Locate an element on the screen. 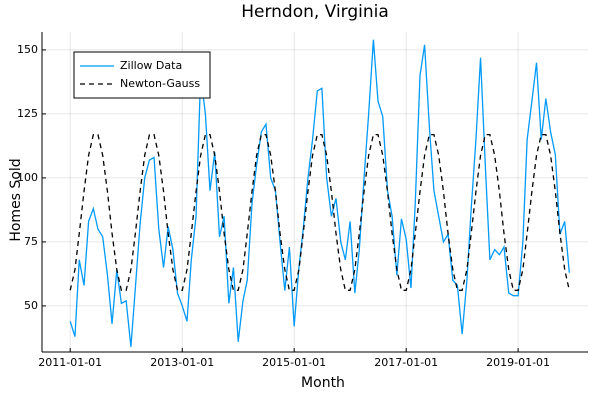 The height and width of the screenshot is (400, 600). legend-label: Newton-Gauss is located at coordinates (160, 83).